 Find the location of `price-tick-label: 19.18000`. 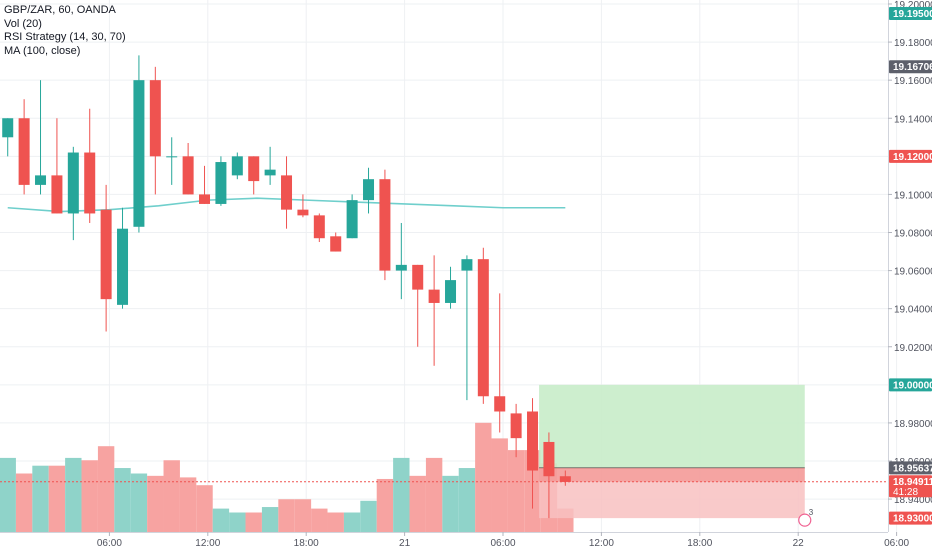

price-tick-label: 19.18000 is located at coordinates (913, 43).